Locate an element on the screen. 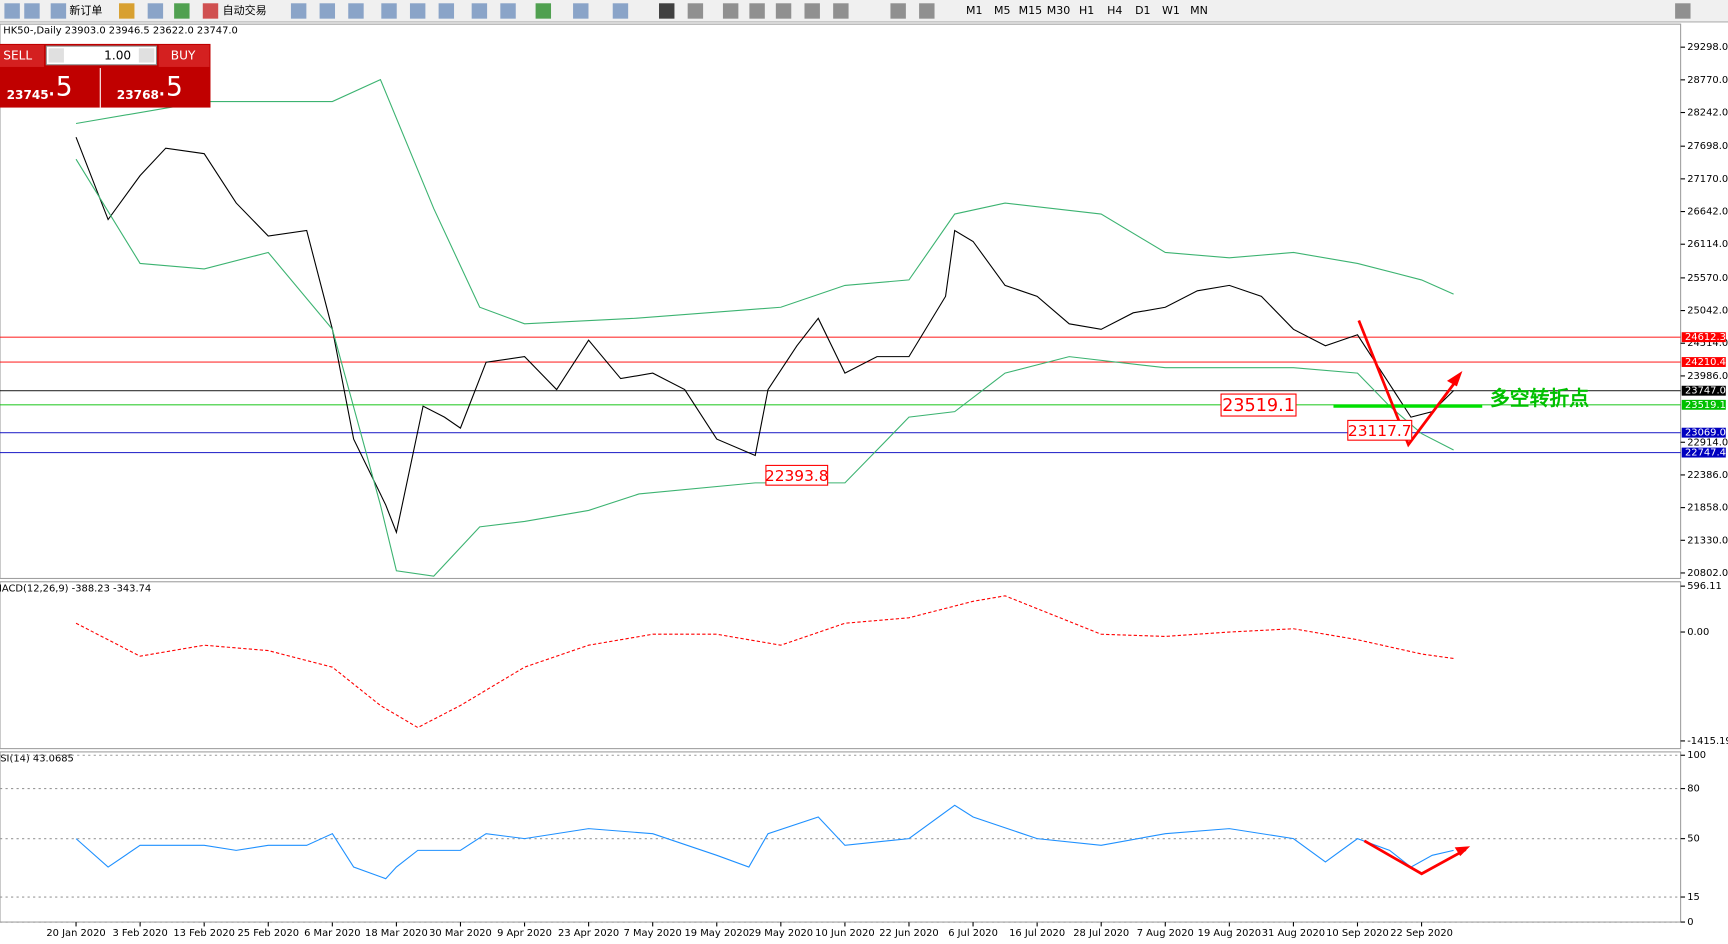 The height and width of the screenshot is (944, 1728). annotation-label: 23519.1 is located at coordinates (1258, 406).